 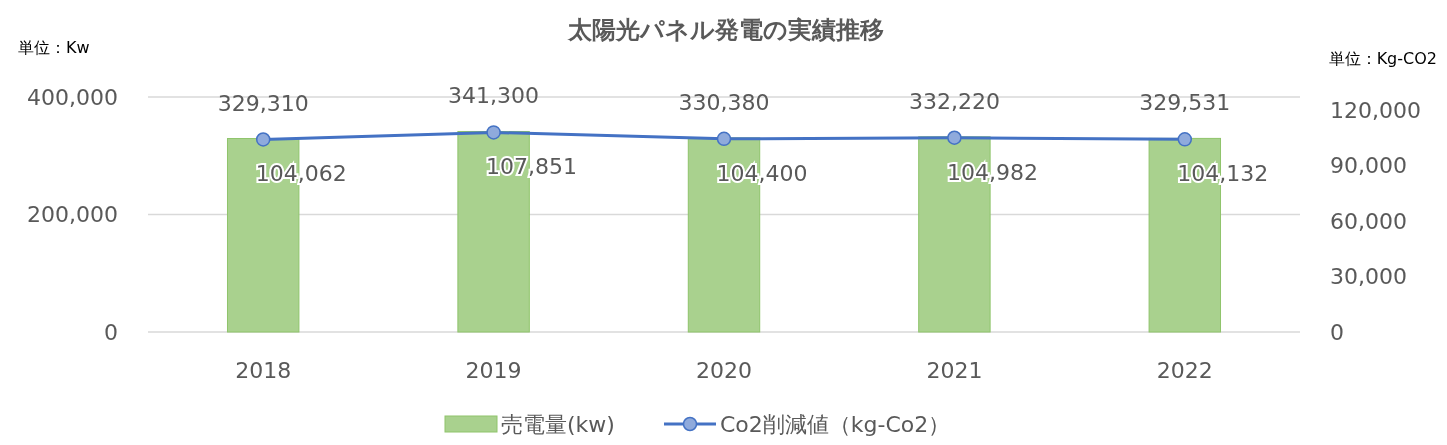 I want to click on data-label: 332,220, so click(x=954, y=101).